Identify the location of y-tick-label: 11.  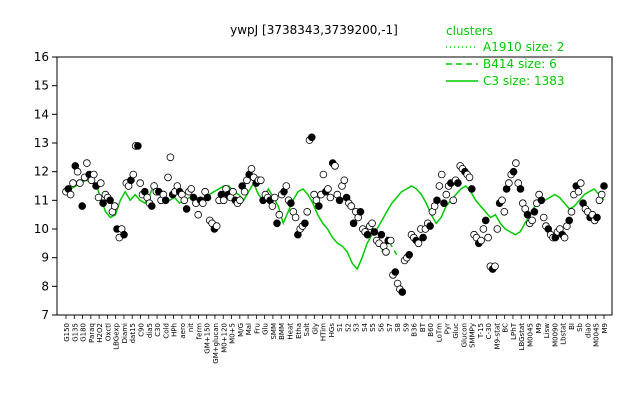
(41, 200).